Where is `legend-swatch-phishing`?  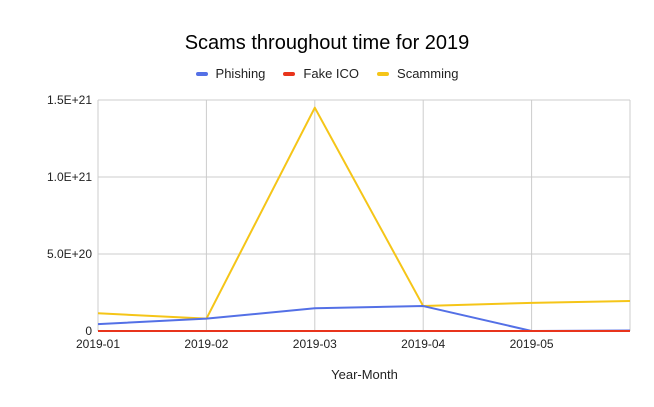 legend-swatch-phishing is located at coordinates (201, 73).